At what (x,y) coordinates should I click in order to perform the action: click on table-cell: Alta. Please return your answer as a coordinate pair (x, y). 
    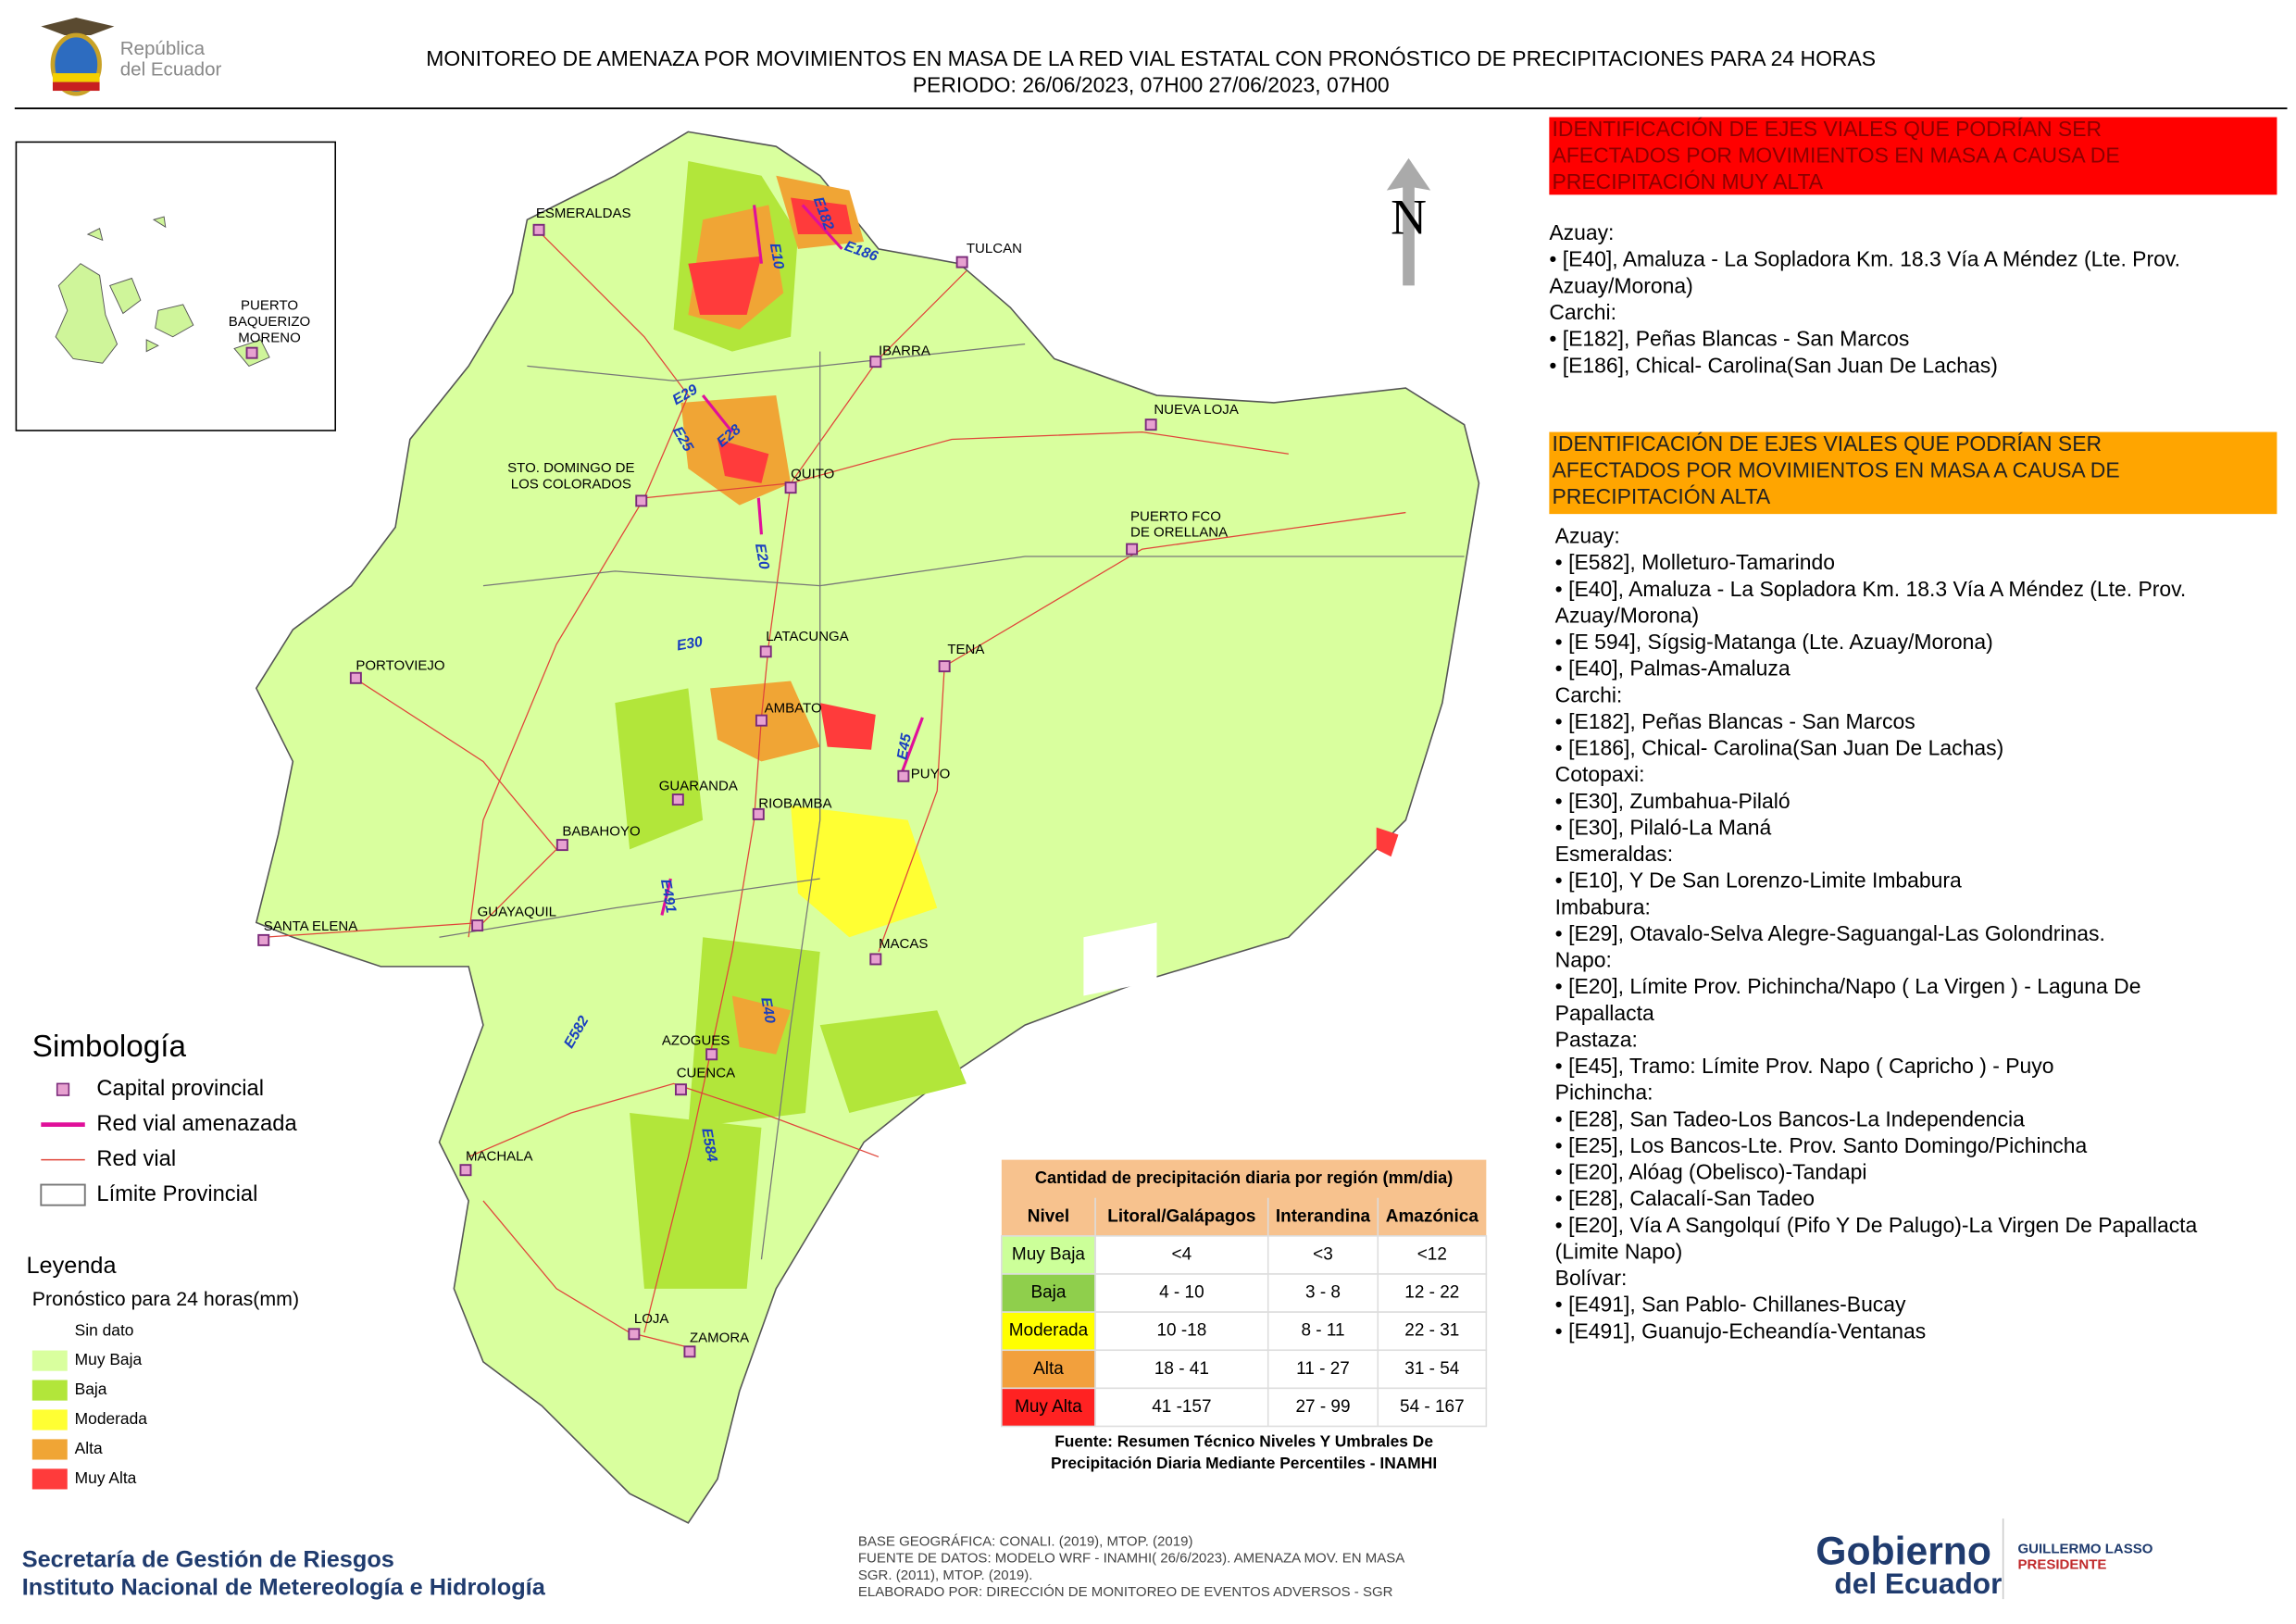
    Looking at the image, I should click on (1048, 1369).